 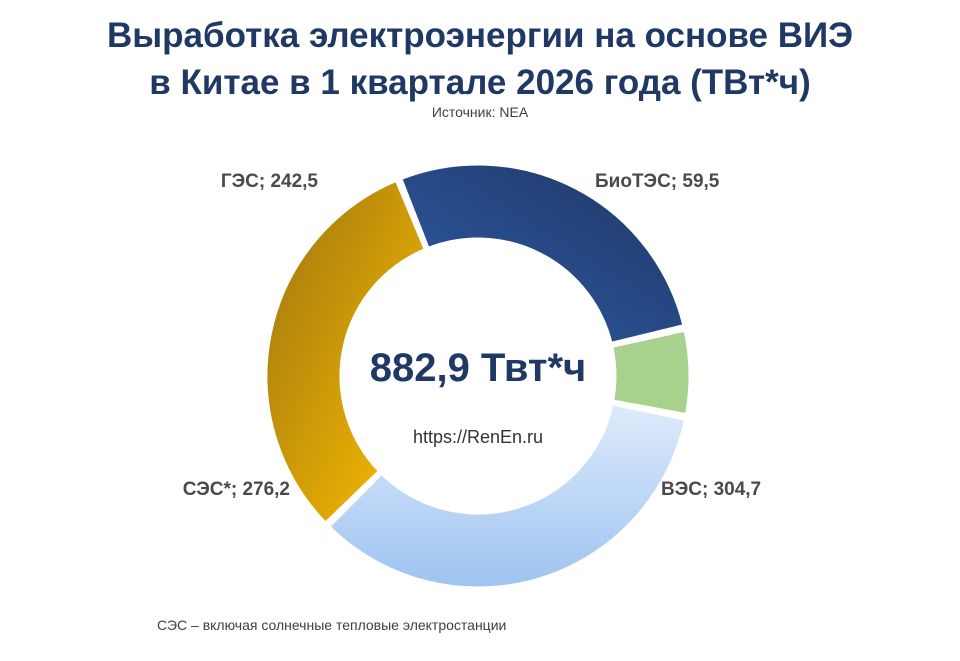 What do you see at coordinates (711, 489) in the screenshot?
I see `slice-label-3: ВЭС; 304,7` at bounding box center [711, 489].